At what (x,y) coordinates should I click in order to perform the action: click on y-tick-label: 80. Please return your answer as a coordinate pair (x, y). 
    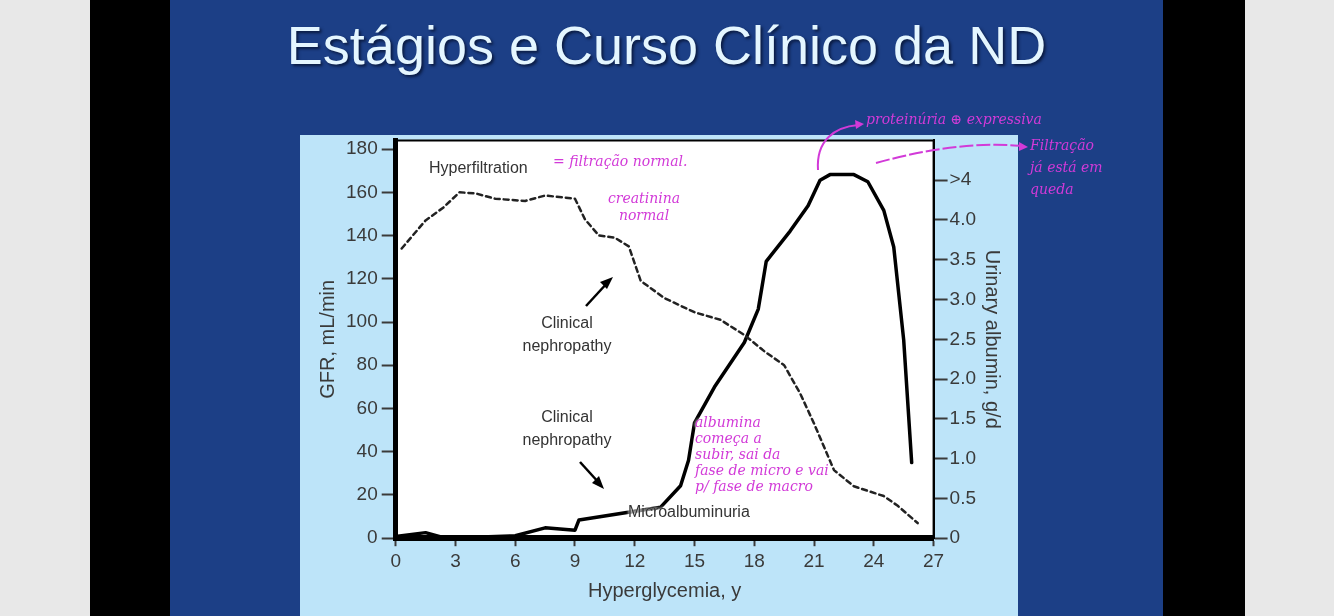
    Looking at the image, I should click on (367, 364).